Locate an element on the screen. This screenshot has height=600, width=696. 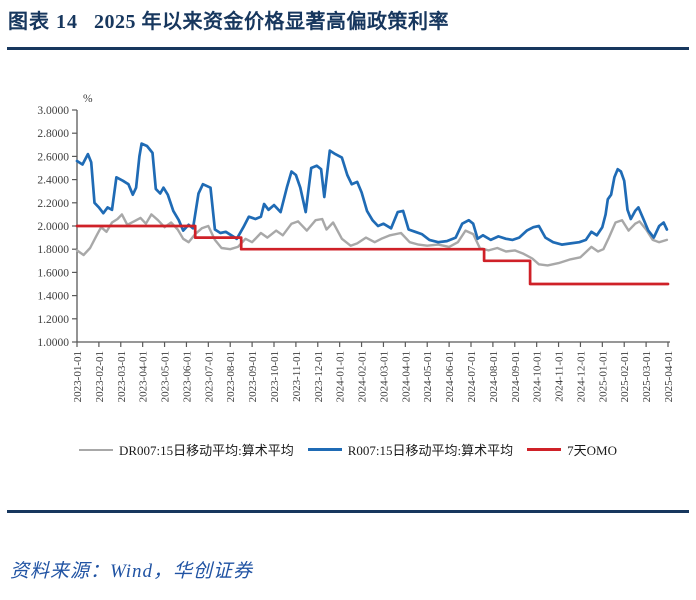
x-tick-label: 2024-01-01 is located at coordinates (341, 376).